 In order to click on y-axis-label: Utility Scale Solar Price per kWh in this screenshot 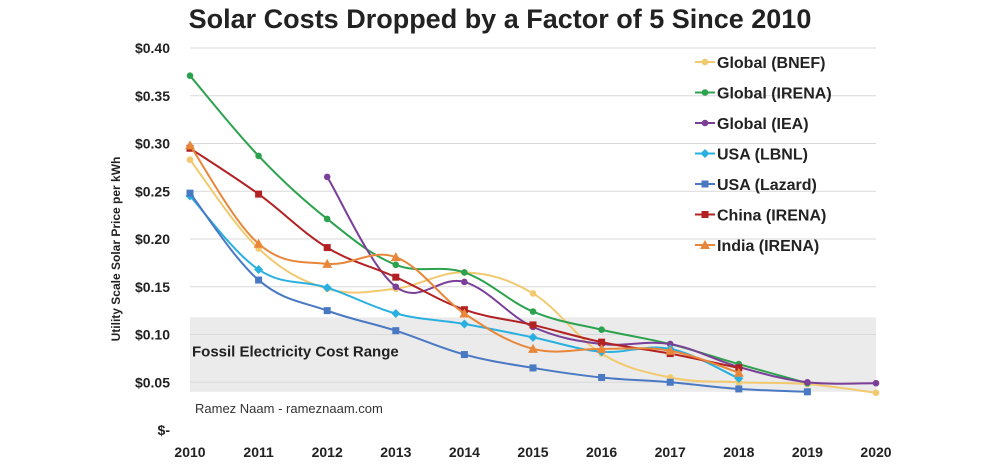, I will do `click(116, 249)`.